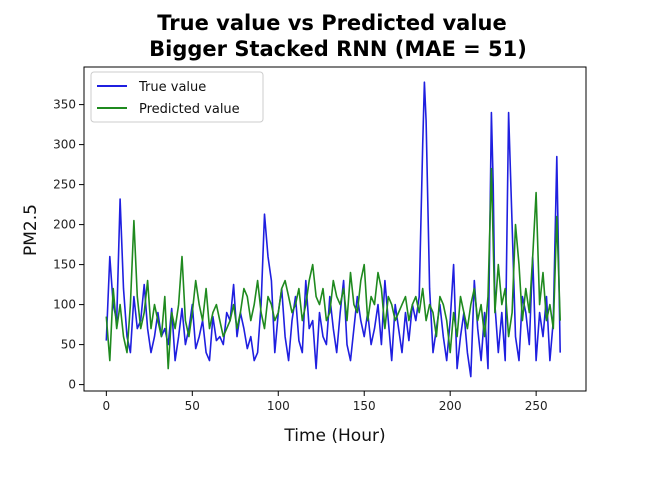 The image size is (668, 490). Describe the element at coordinates (64, 305) in the screenshot. I see `y-tick-label: 100` at that location.